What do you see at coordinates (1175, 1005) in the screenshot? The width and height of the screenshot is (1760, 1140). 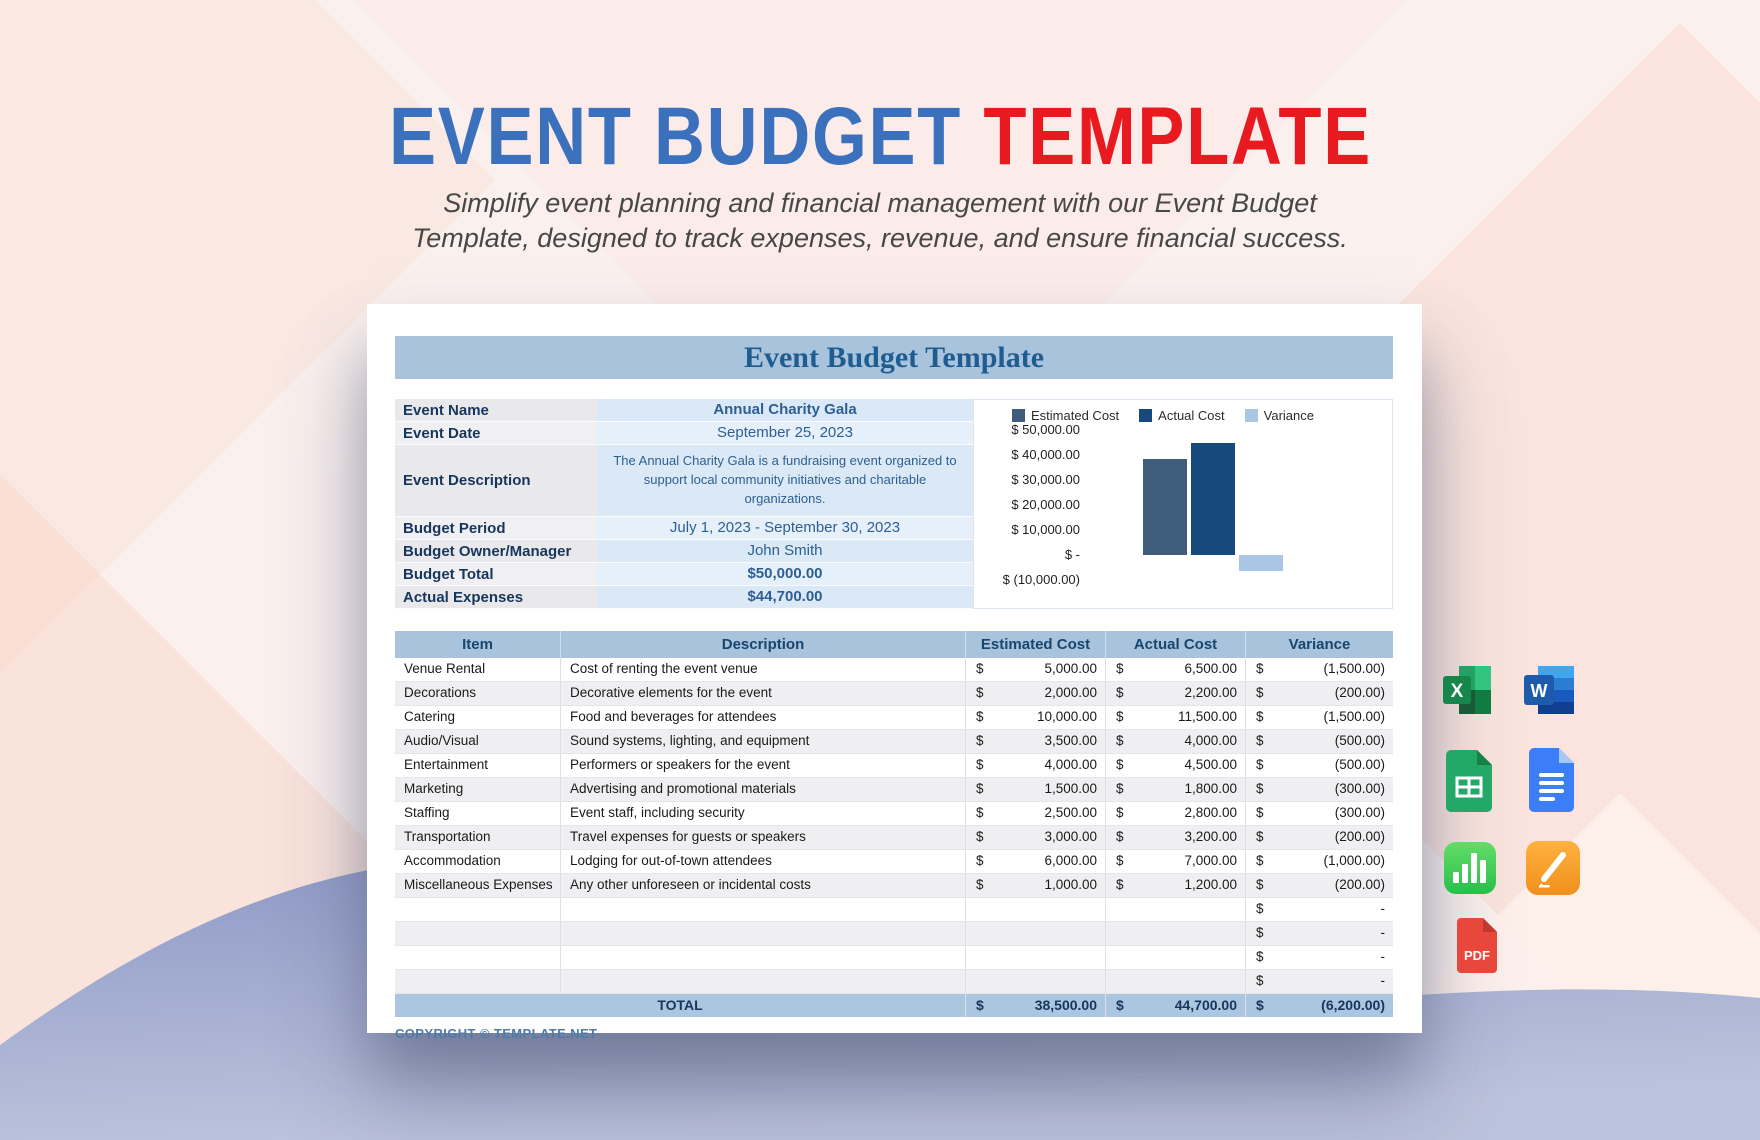 I see `money-cell: $44,700.00` at bounding box center [1175, 1005].